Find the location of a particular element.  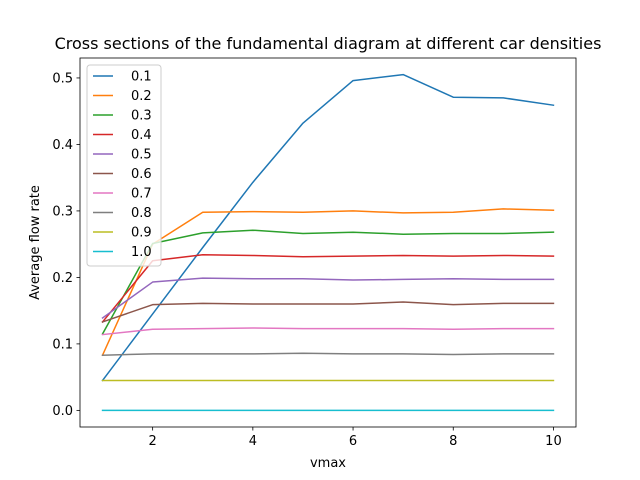

legend-entry: 0.4 is located at coordinates (141, 135).